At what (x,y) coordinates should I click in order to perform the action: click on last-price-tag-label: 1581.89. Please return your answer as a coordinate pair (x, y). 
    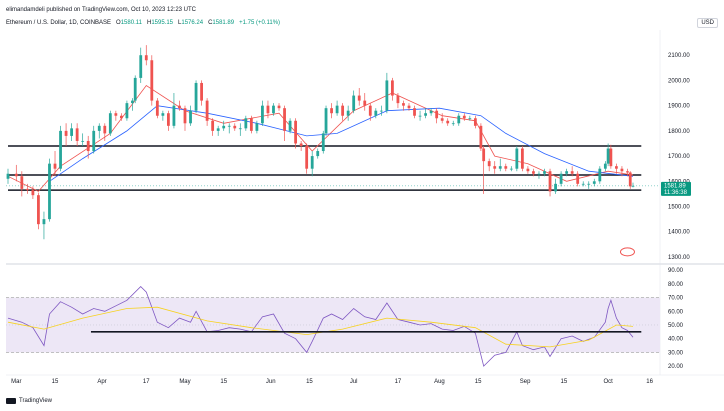
    Looking at the image, I should click on (675, 186).